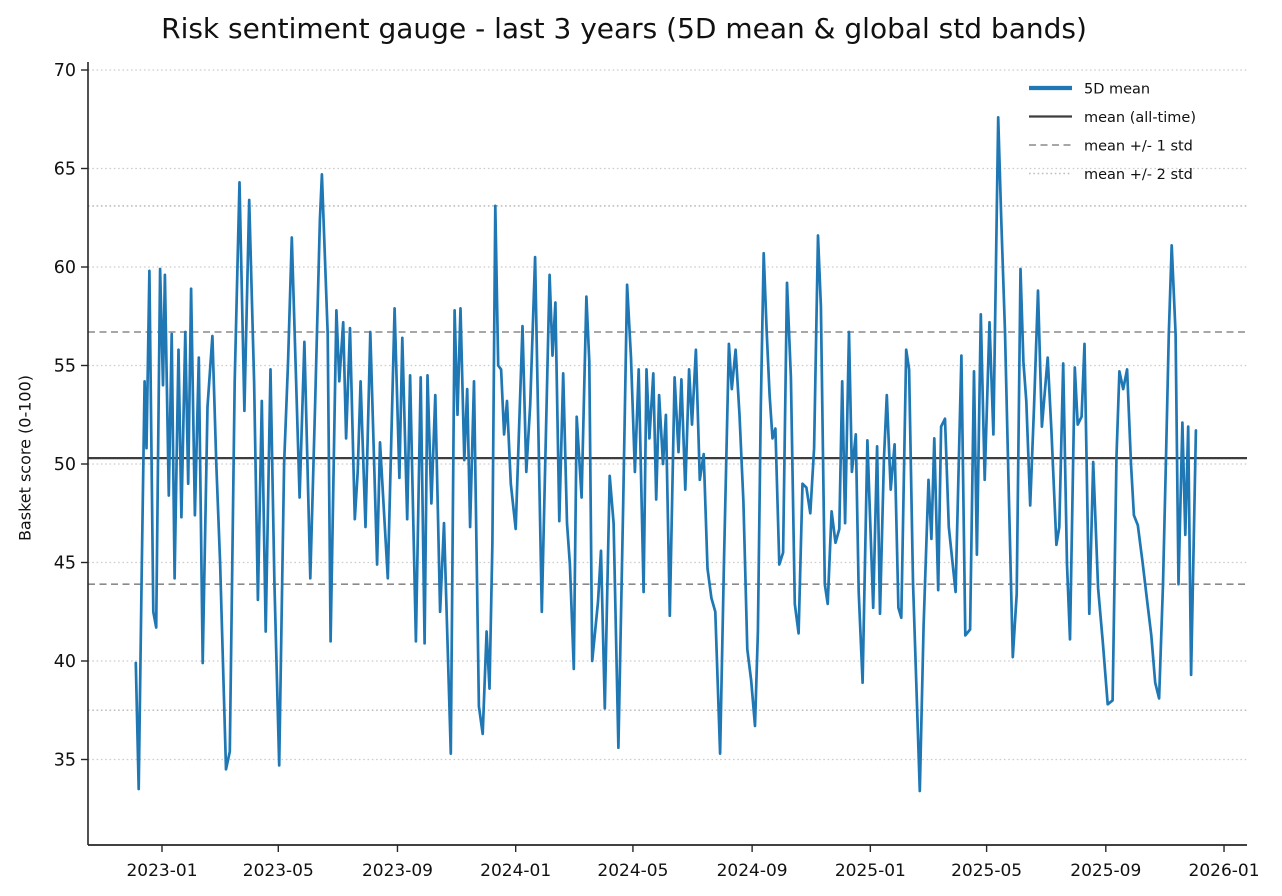 The height and width of the screenshot is (896, 1282). Describe the element at coordinates (1117, 90) in the screenshot. I see `legend-label-1: 5D mean` at that location.